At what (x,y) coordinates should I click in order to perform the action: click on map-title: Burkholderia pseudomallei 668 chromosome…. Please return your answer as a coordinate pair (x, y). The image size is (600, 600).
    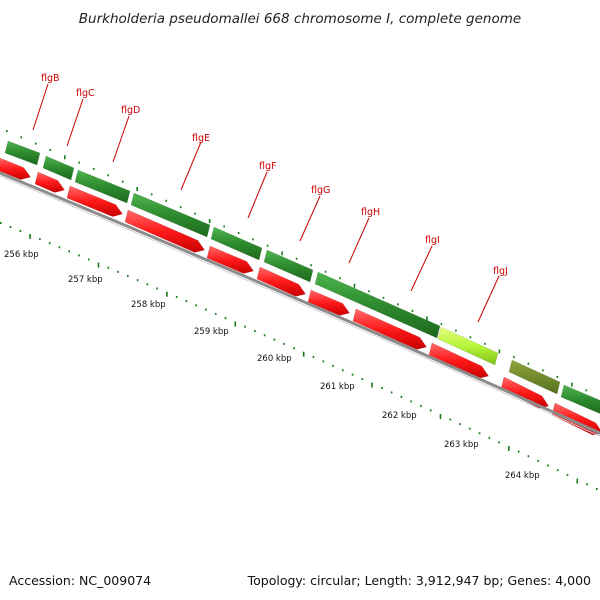
    Looking at the image, I should click on (300, 19).